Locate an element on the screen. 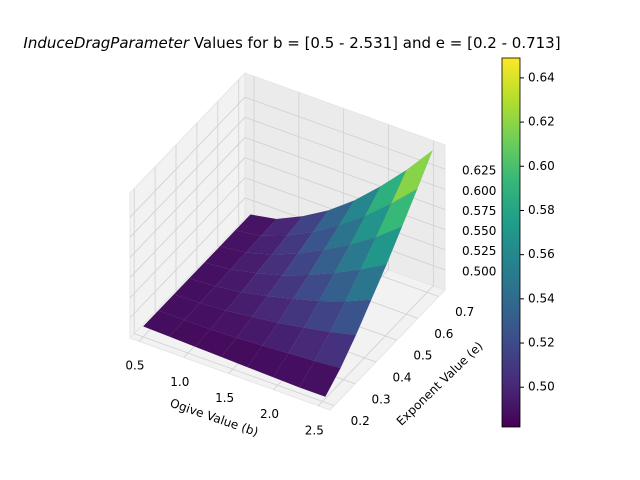 The height and width of the screenshot is (480, 640). y-tick-label: 0.4 is located at coordinates (401, 378).